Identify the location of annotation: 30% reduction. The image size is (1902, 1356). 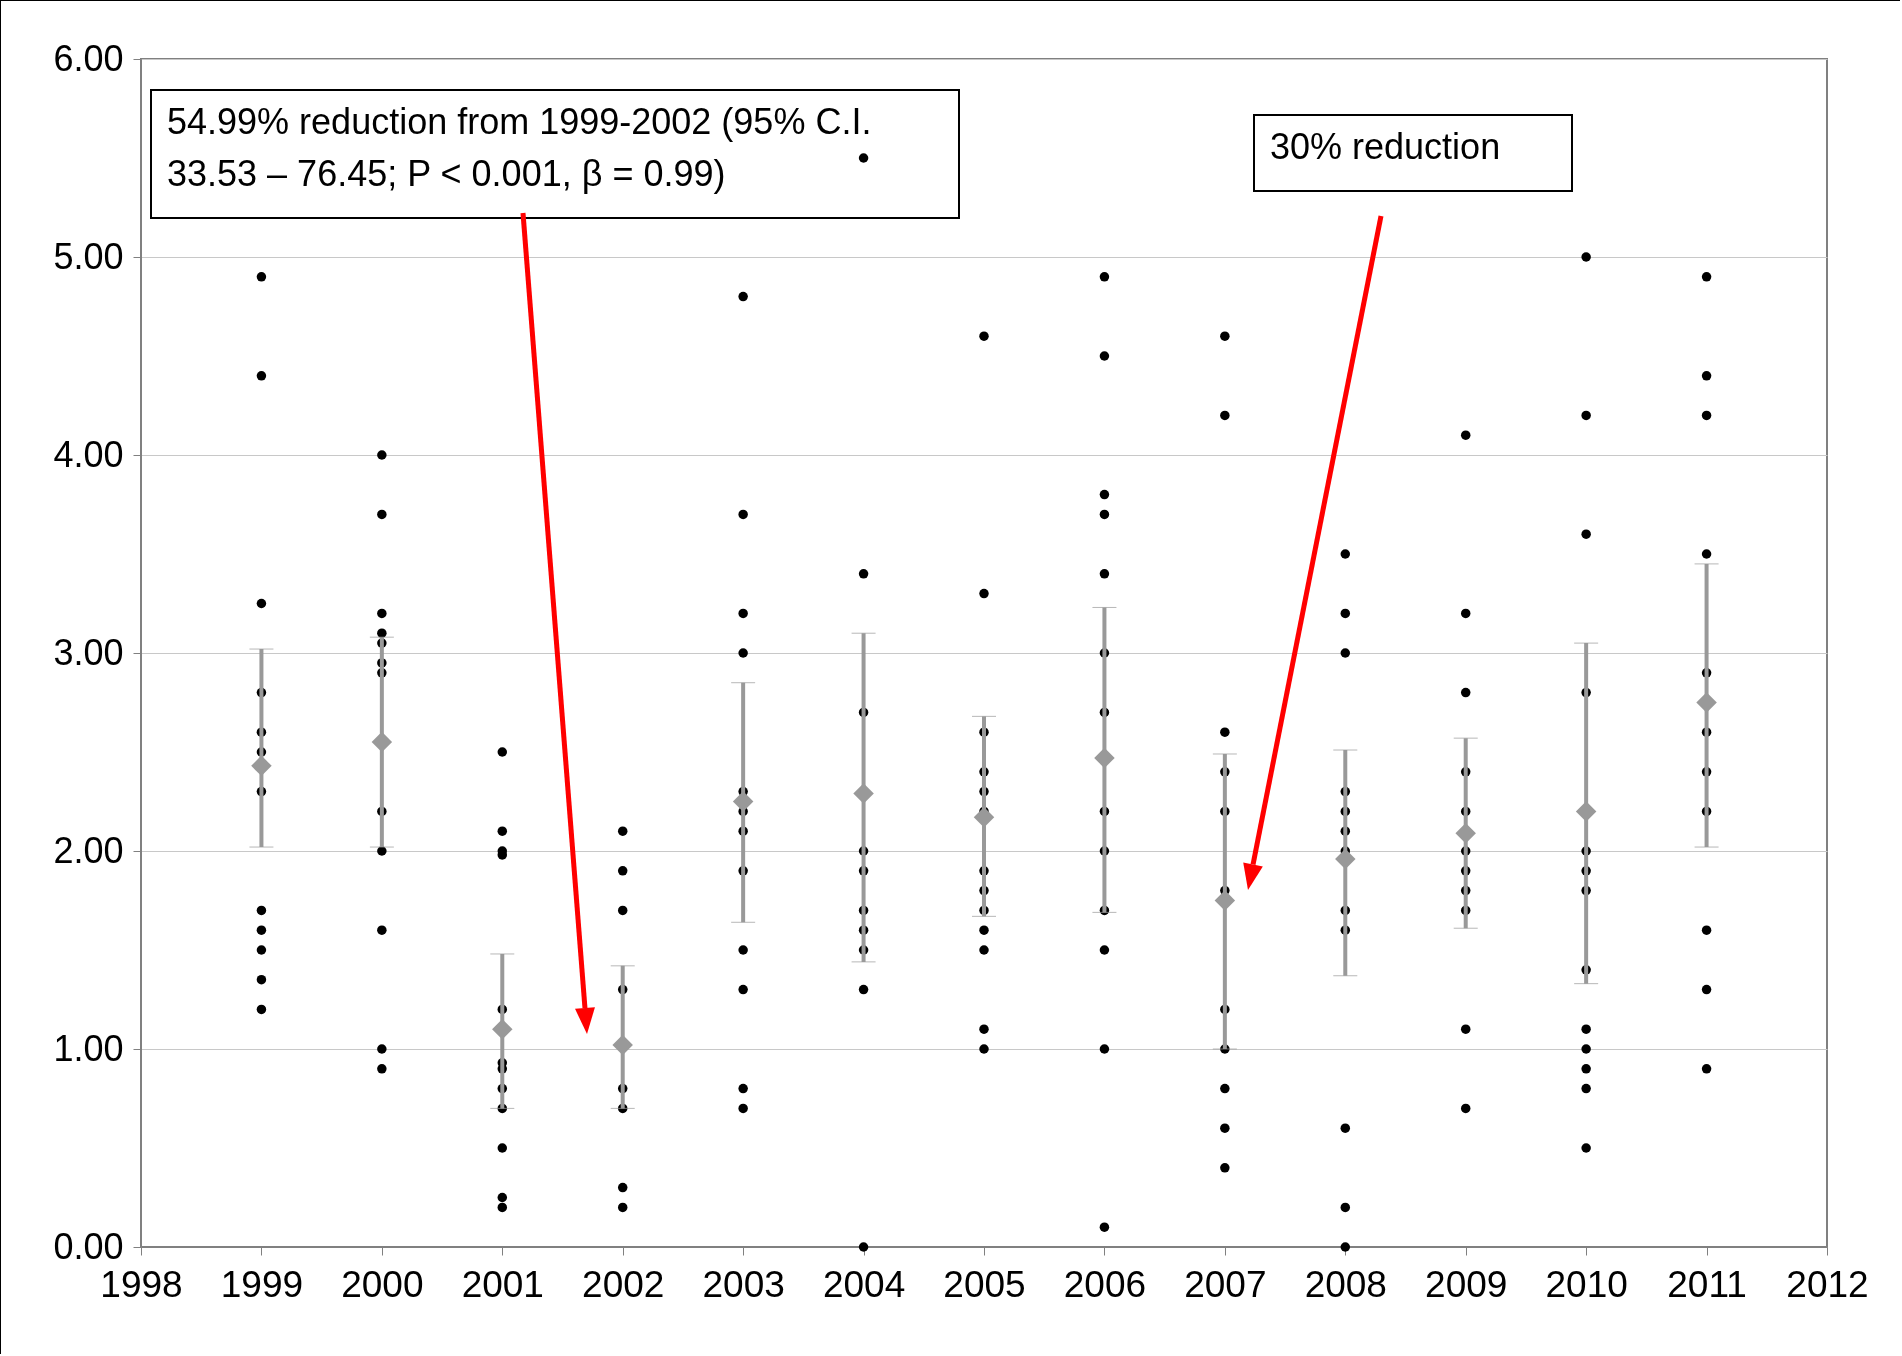
(1385, 146).